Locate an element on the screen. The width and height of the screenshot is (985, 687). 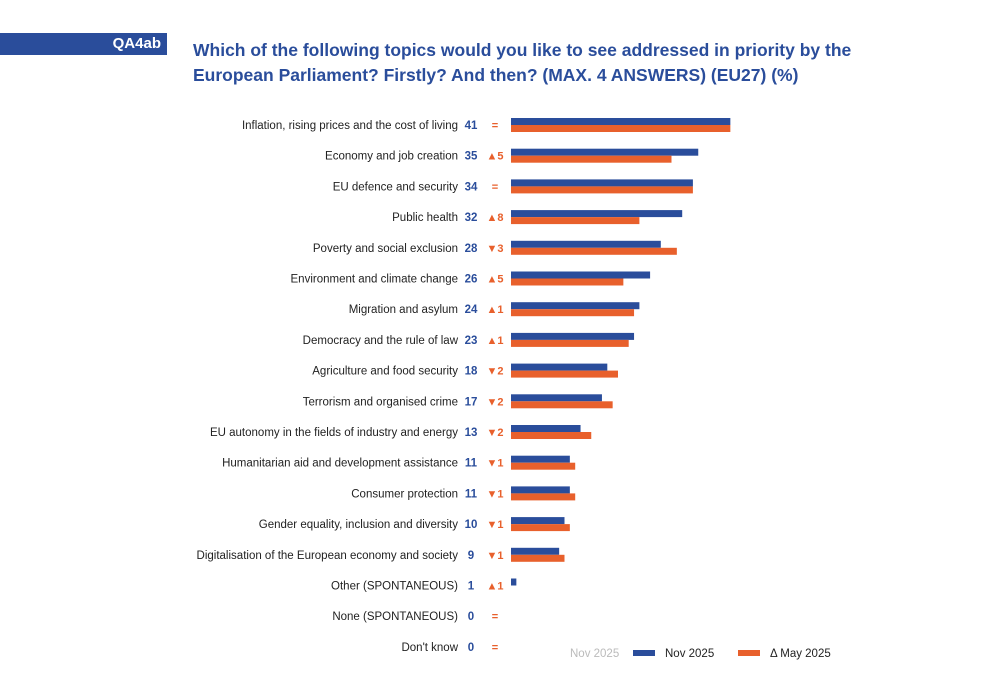
value-label: 26 is located at coordinates (471, 280).